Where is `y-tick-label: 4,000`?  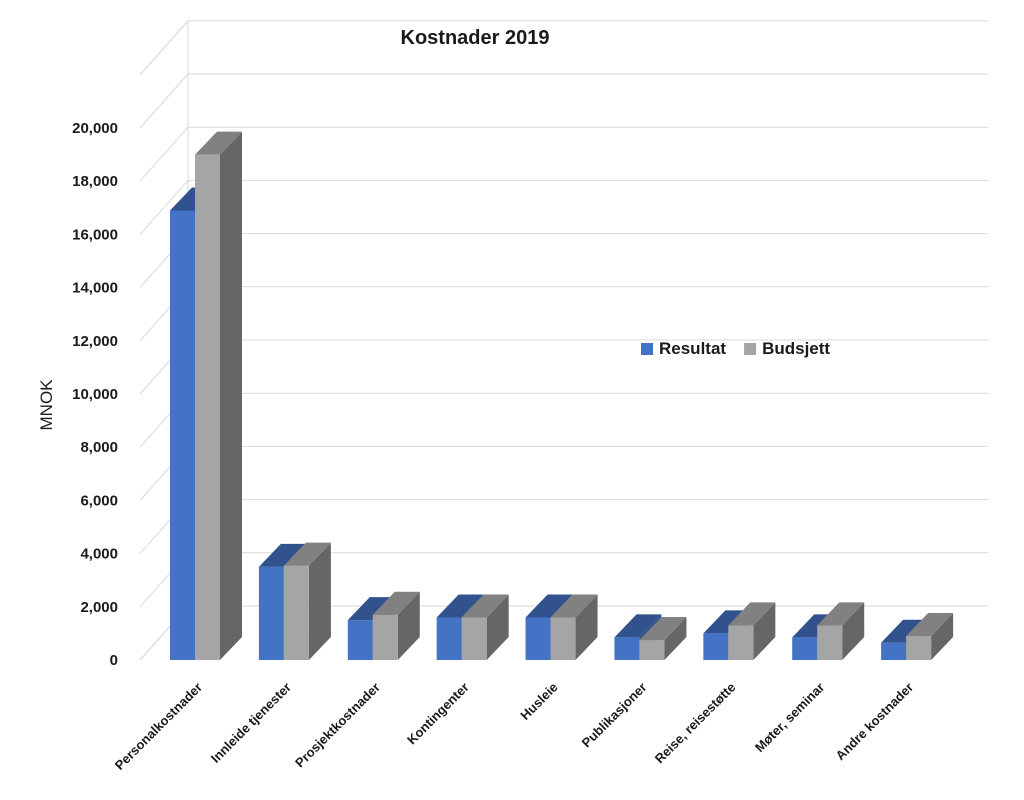 y-tick-label: 4,000 is located at coordinates (99, 554).